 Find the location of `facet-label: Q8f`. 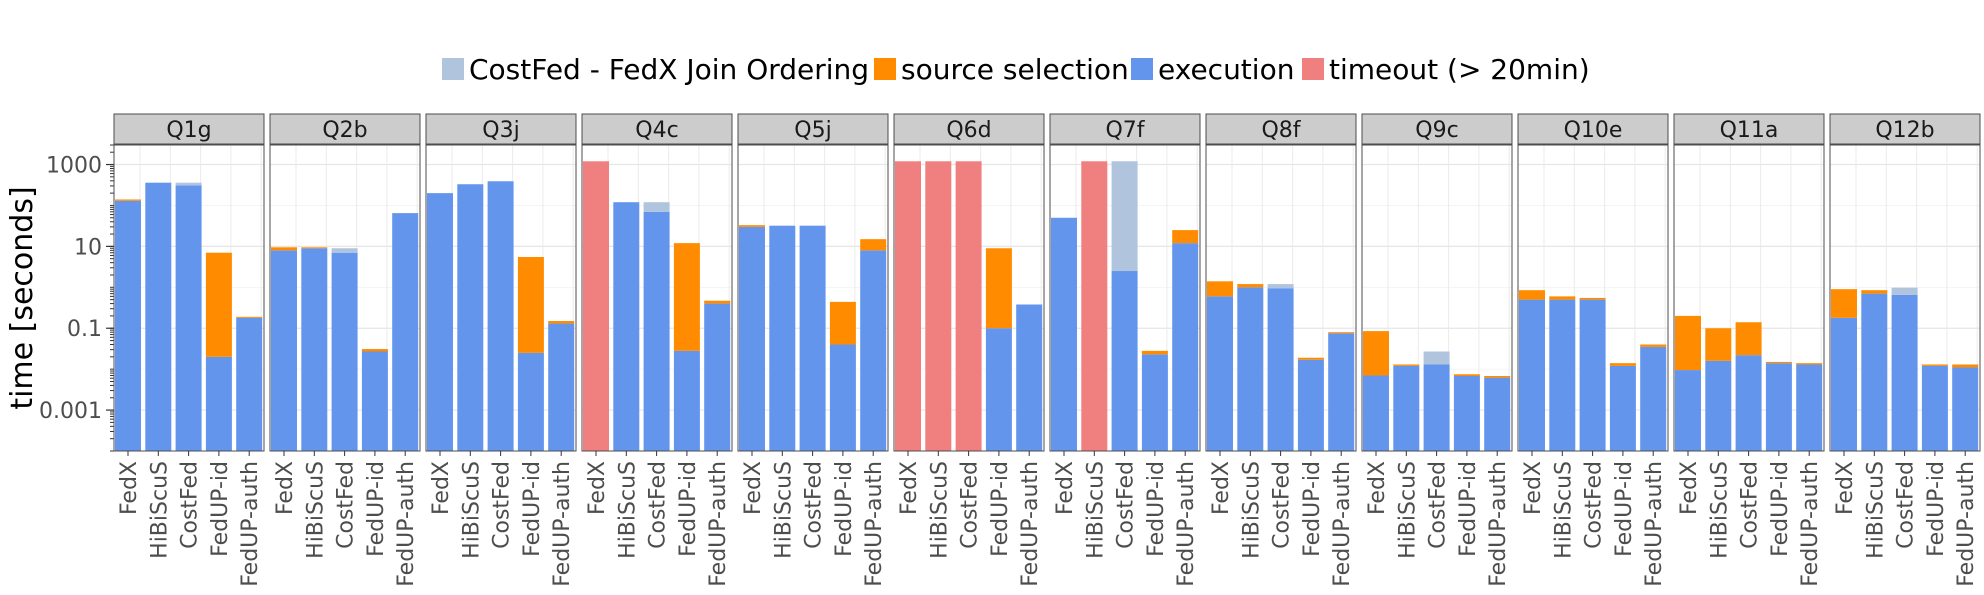

facet-label: Q8f is located at coordinates (1281, 130).